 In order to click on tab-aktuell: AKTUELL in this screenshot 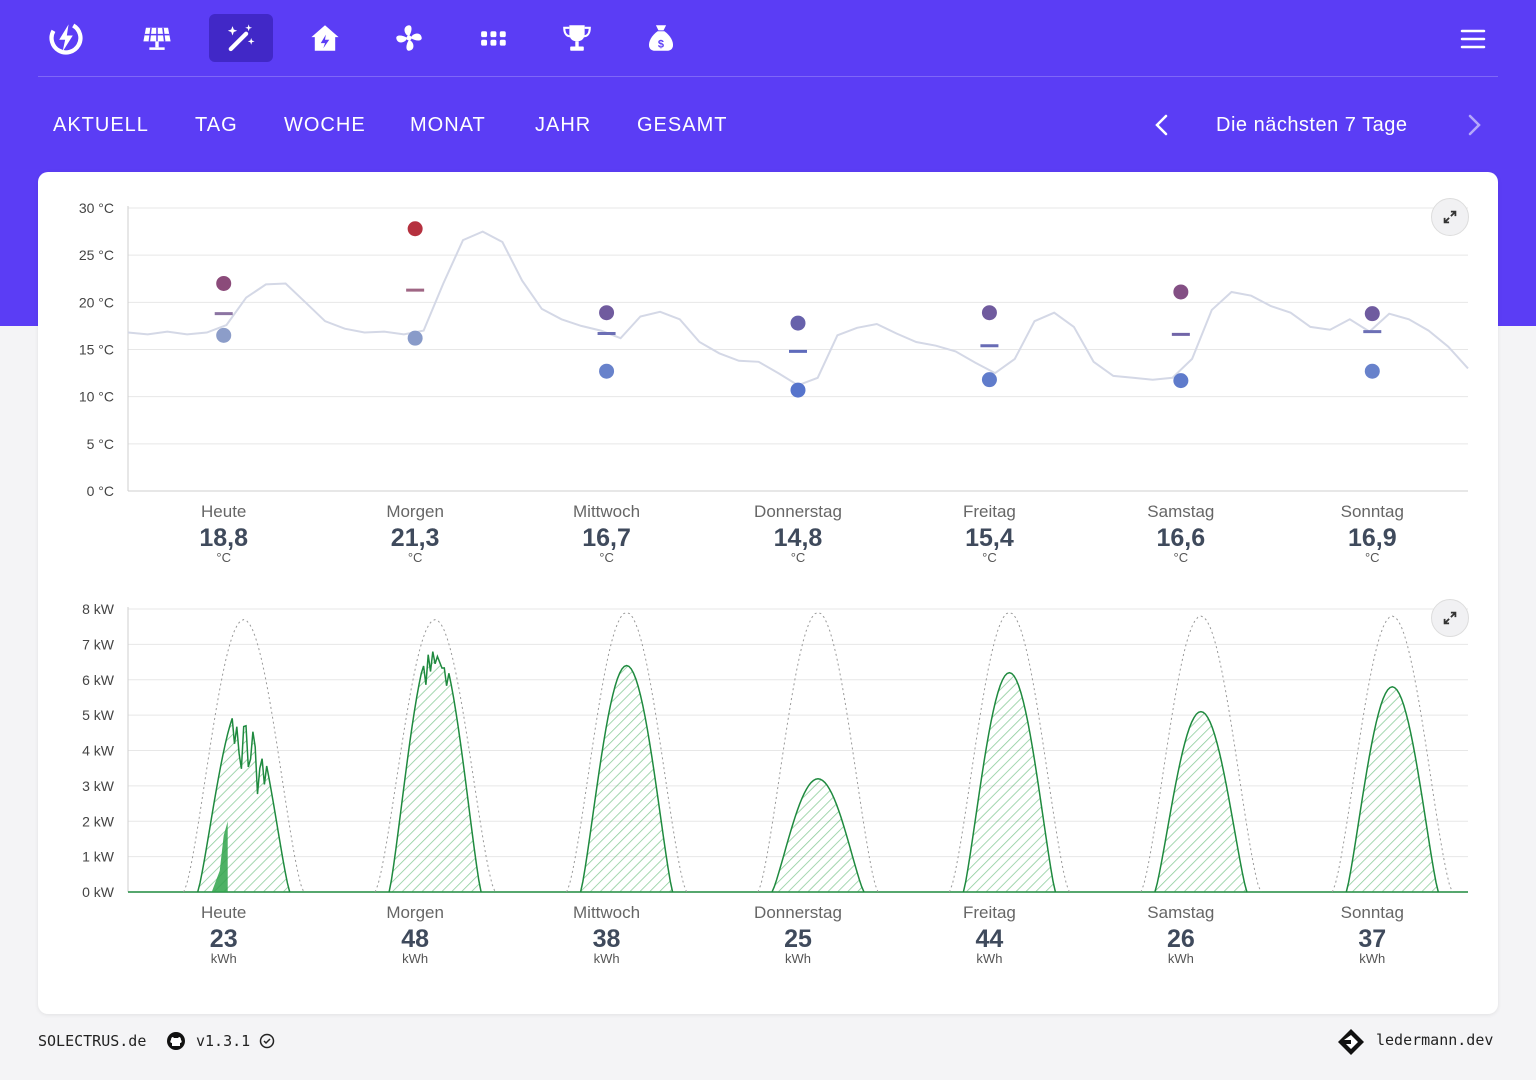, I will do `click(101, 125)`.